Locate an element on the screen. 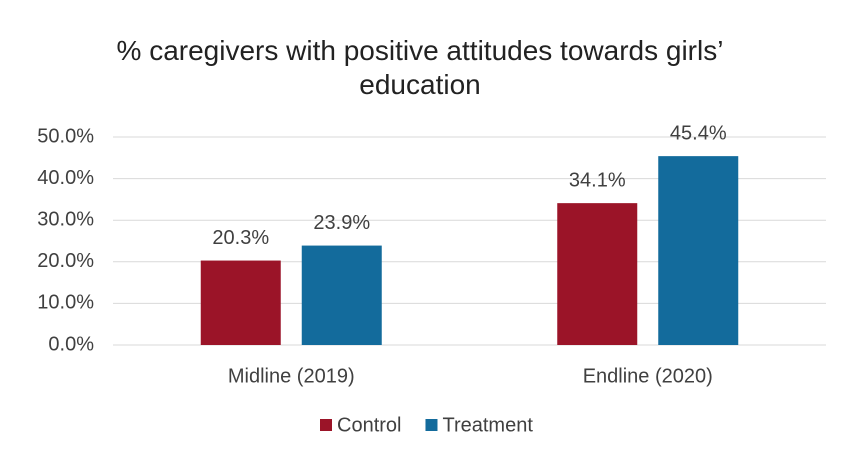  y-tick-label: 0.0% is located at coordinates (71, 344).